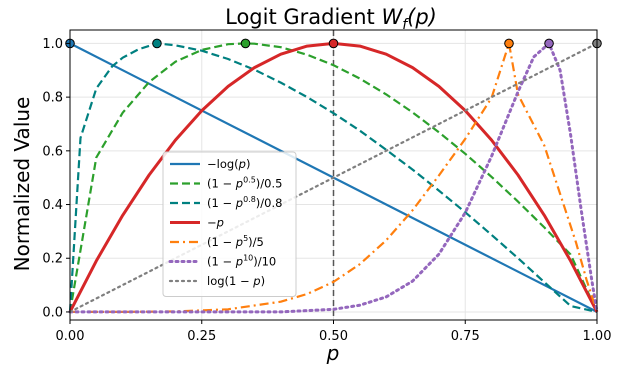 Image resolution: width=627 pixels, height=371 pixels. Describe the element at coordinates (405, 25) in the screenshot. I see `chart-title-sub: f` at that location.